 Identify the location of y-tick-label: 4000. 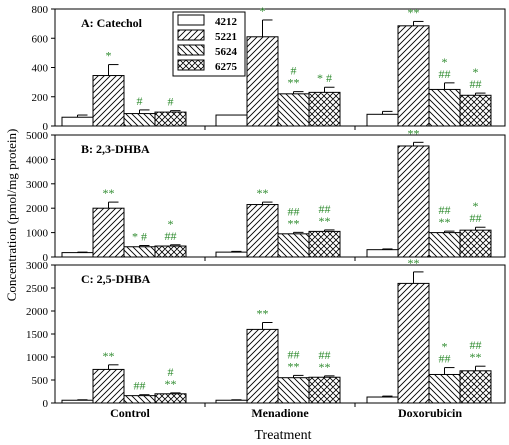
(37, 160).